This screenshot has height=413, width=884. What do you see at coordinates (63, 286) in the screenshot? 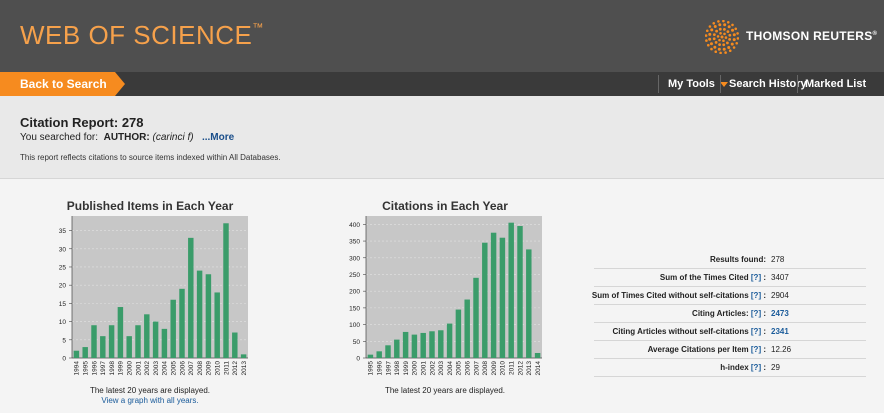
I see `y-tick-label: 20` at bounding box center [63, 286].